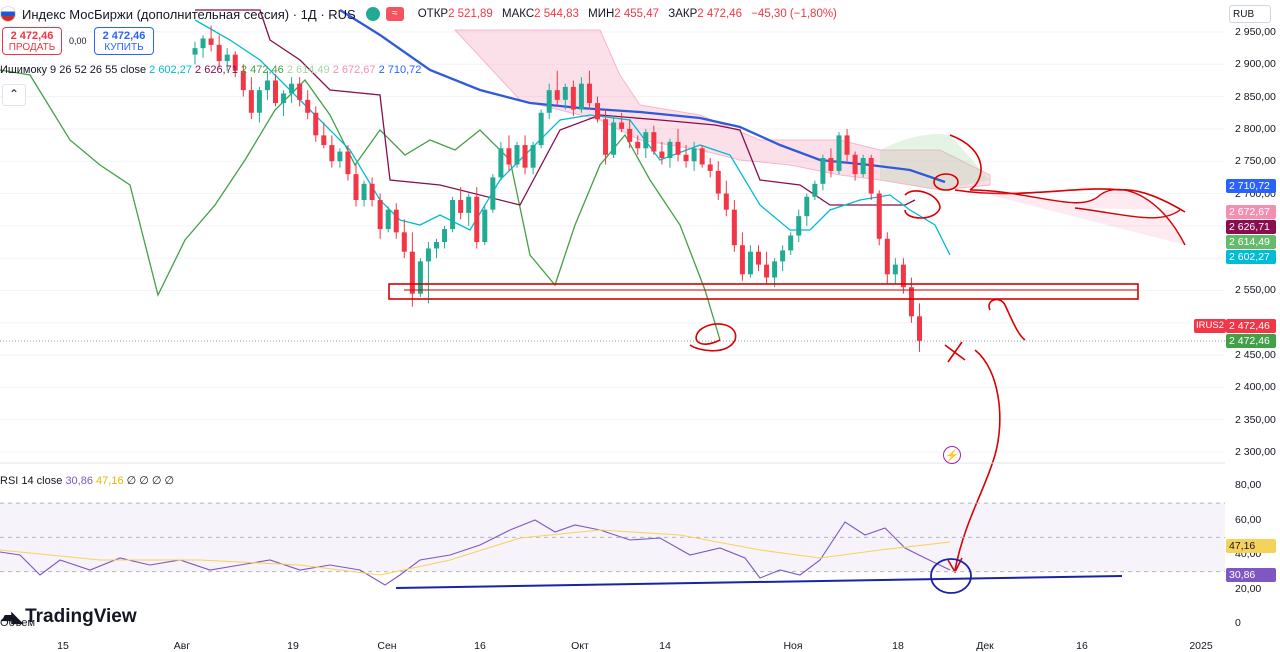 Image resolution: width=1280 pixels, height=652 pixels. Describe the element at coordinates (1255, 128) in the screenshot. I see `price-axis-label: 2 800,00` at that location.